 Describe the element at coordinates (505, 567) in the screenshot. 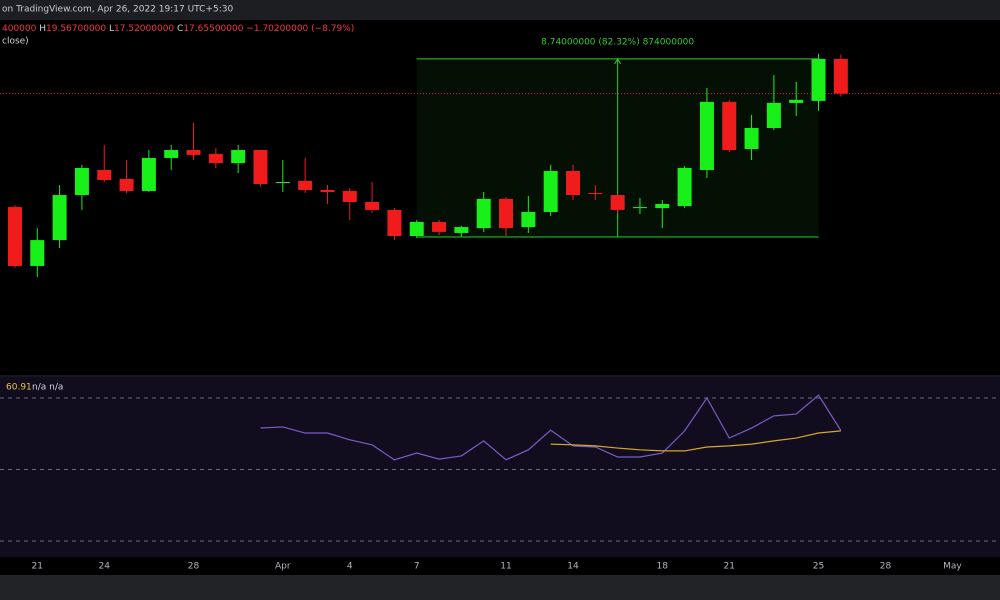

I see `x-tick-label: 11` at that location.